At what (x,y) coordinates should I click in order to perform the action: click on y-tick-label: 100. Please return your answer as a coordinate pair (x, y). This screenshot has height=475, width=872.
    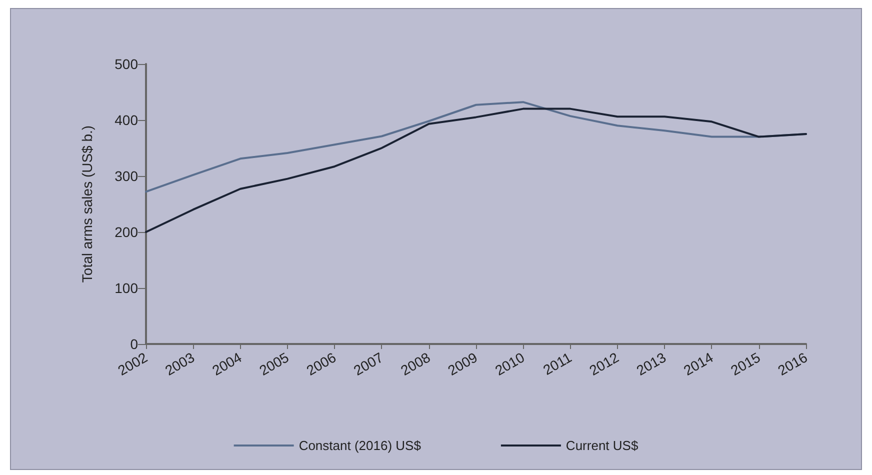
    Looking at the image, I should click on (126, 288).